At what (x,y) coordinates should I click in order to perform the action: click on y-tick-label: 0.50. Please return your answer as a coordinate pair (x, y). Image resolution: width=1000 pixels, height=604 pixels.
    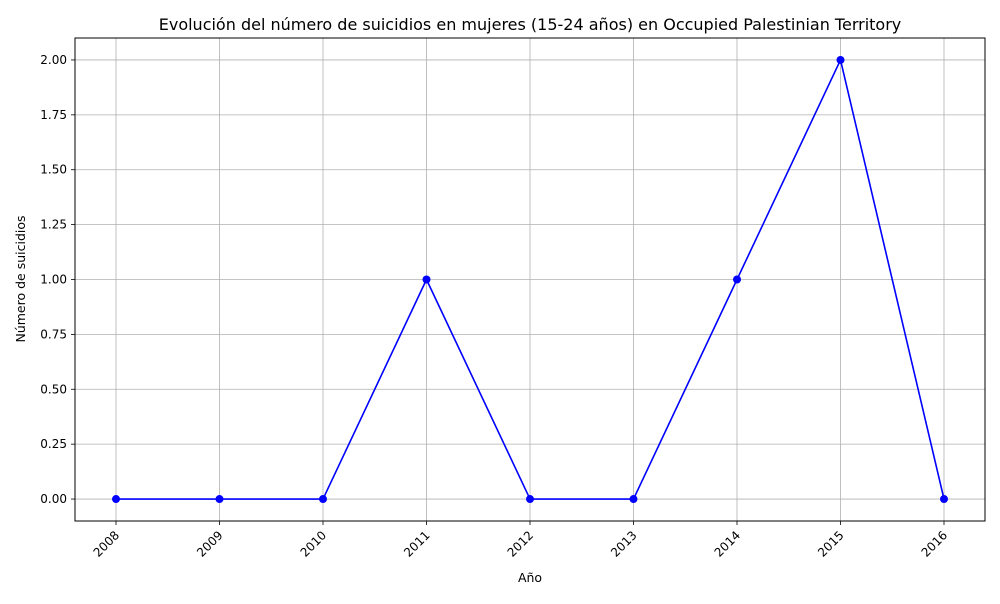
    Looking at the image, I should click on (53, 389).